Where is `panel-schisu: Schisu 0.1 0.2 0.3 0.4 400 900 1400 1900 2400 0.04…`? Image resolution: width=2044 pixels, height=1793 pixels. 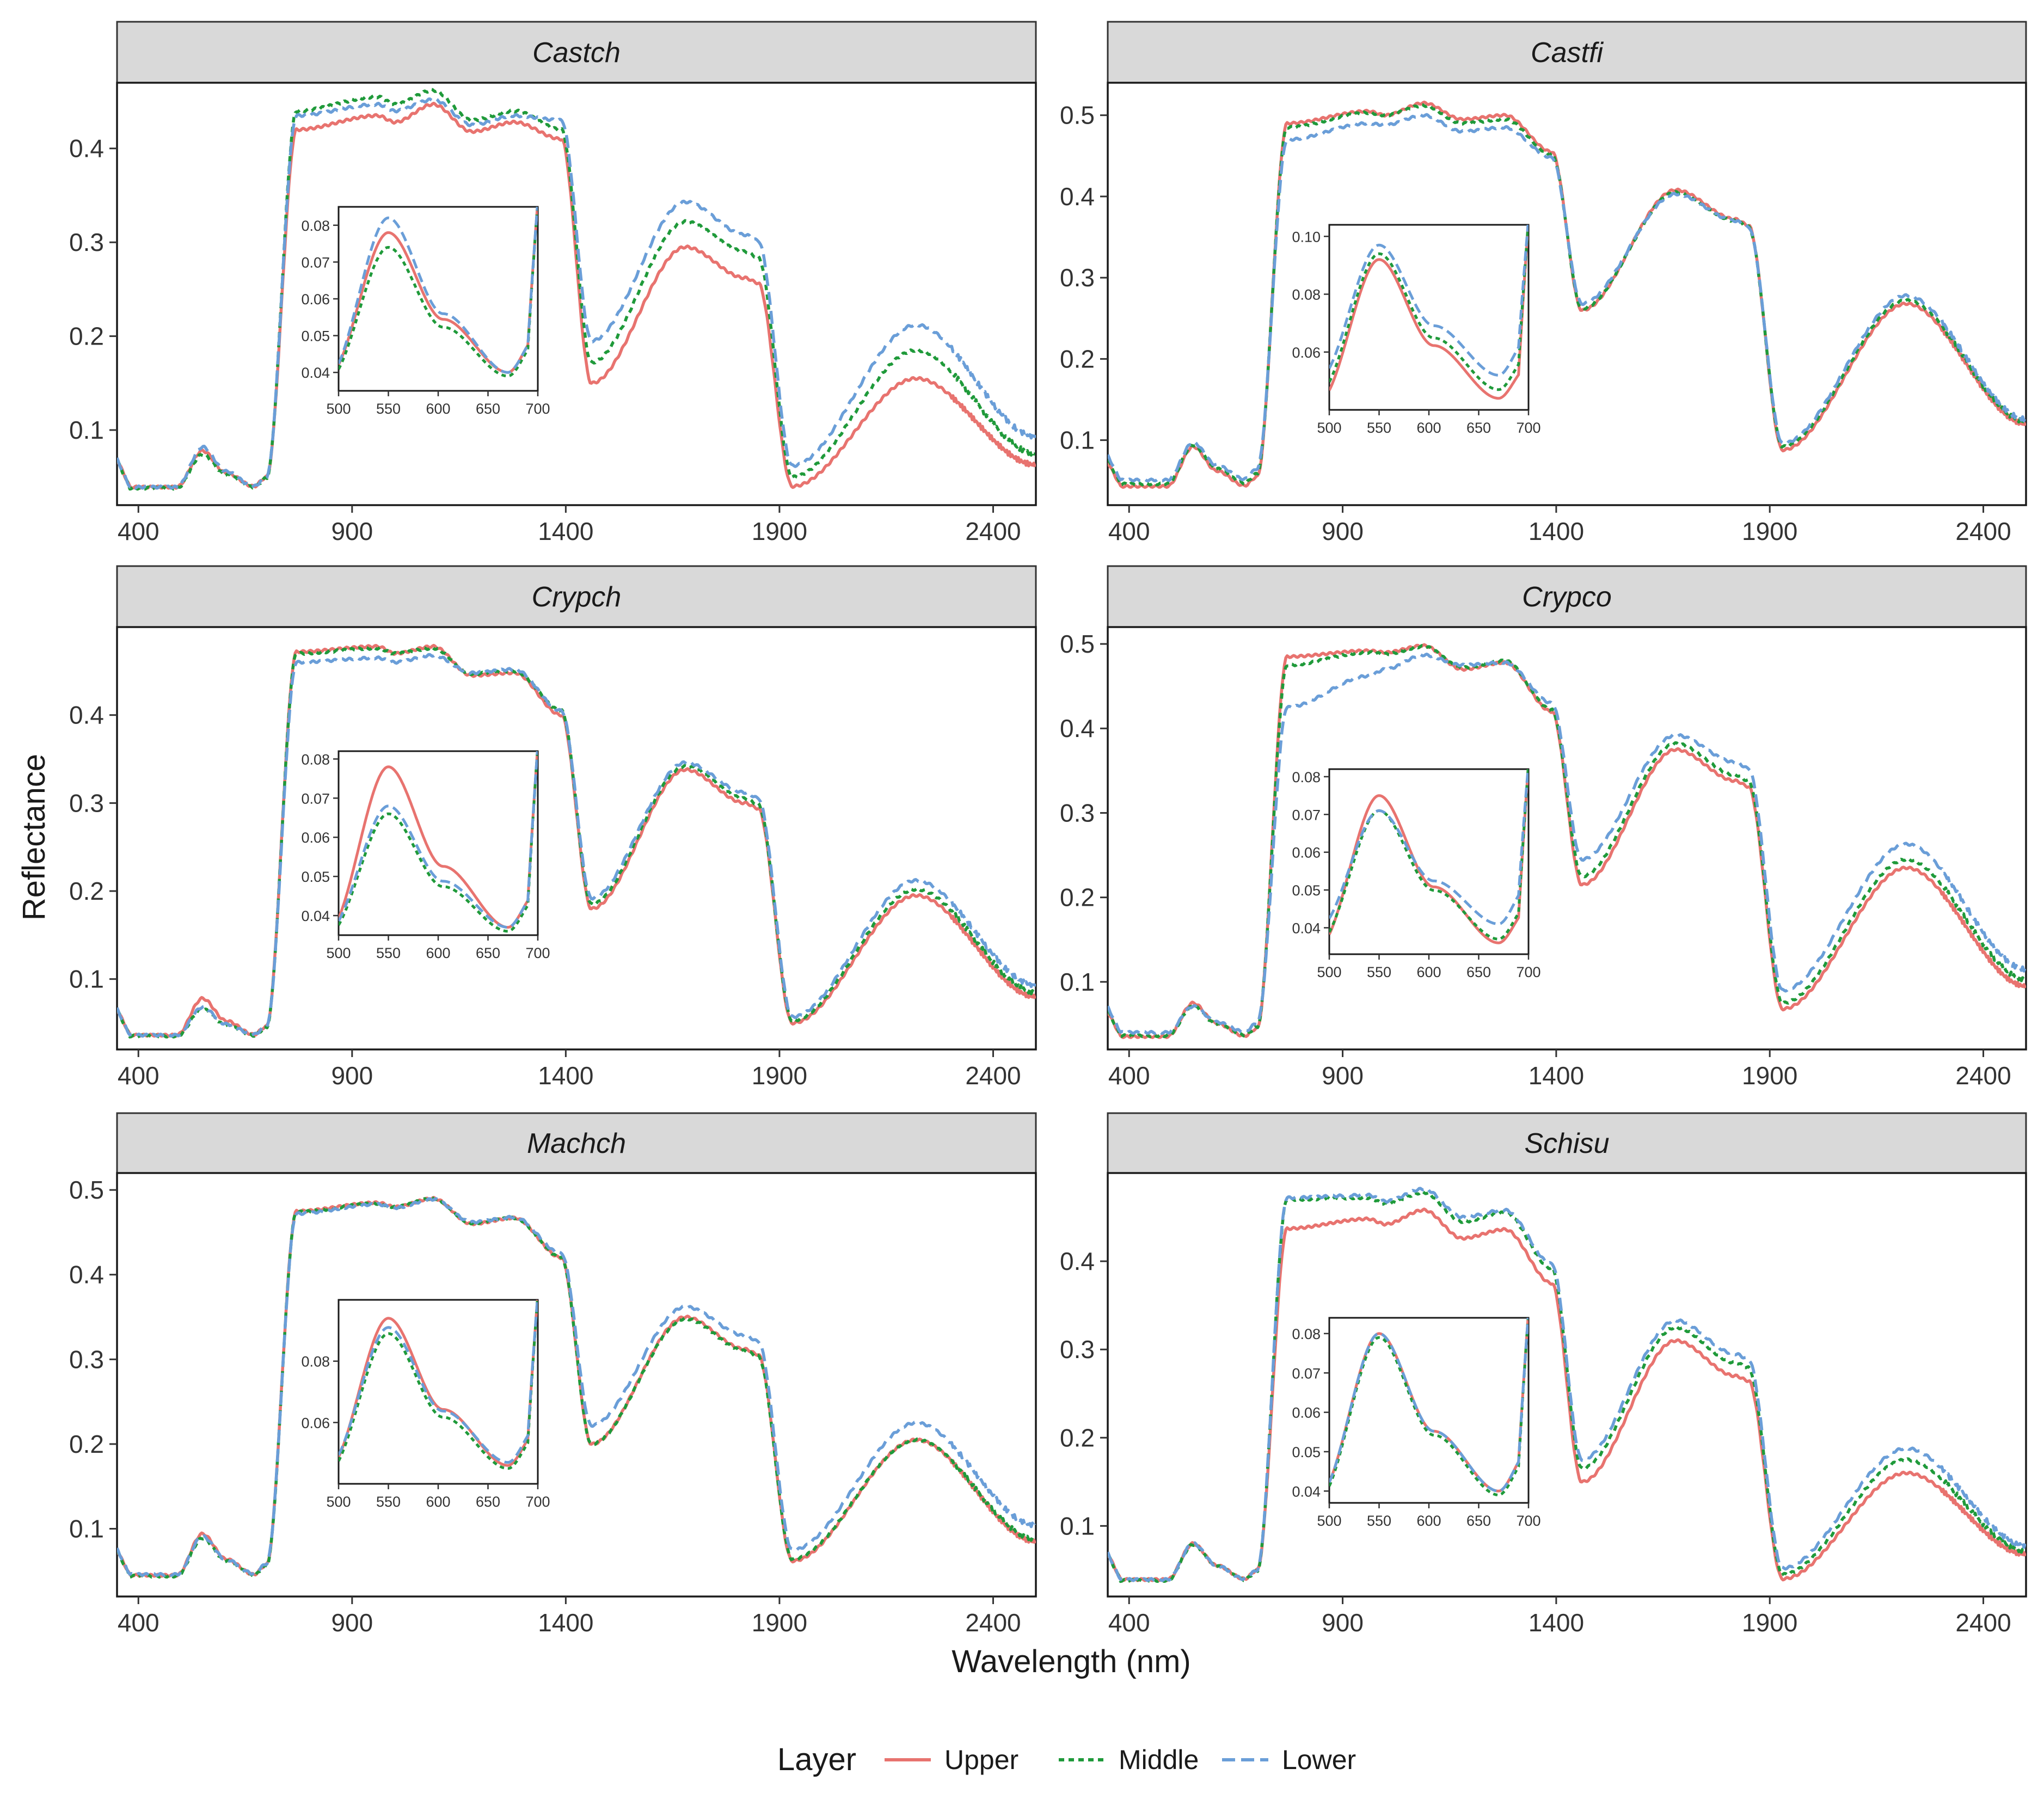 panel-schisu: Schisu 0.1 0.2 0.3 0.4 400 900 1400 1900 2400 0.04… is located at coordinates (1543, 1374).